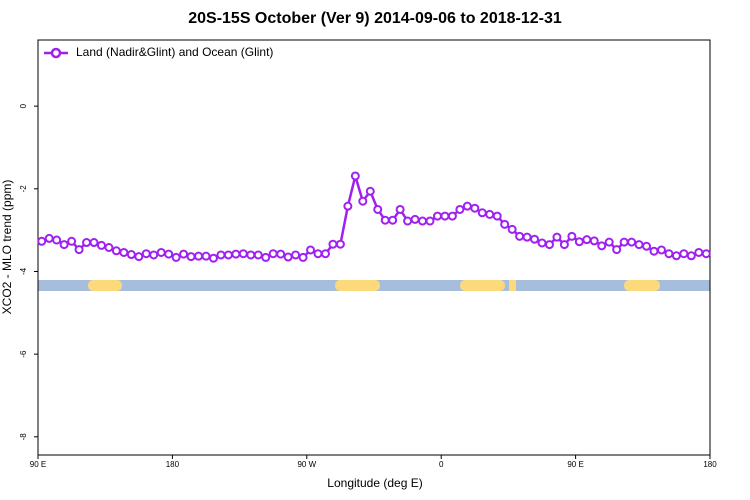 The image size is (750, 500). Describe the element at coordinates (173, 464) in the screenshot. I see `x-tick-label: 180` at that location.